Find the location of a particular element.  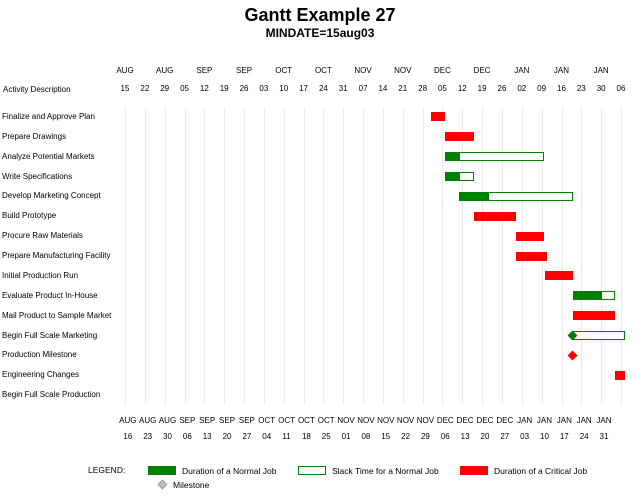

activity-label: Begin Full Scale Production is located at coordinates (51, 395).